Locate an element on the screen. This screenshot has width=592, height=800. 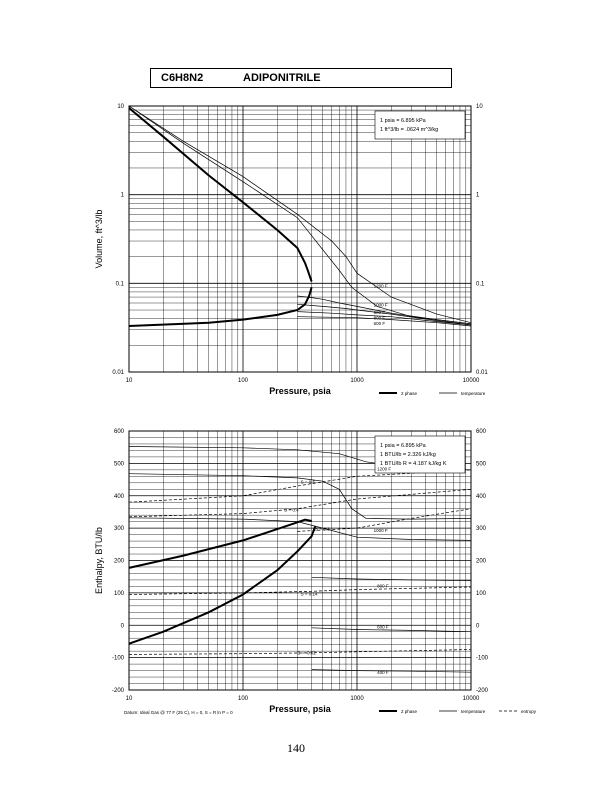
chart2-isotherm-label: 400 F is located at coordinates (383, 672).